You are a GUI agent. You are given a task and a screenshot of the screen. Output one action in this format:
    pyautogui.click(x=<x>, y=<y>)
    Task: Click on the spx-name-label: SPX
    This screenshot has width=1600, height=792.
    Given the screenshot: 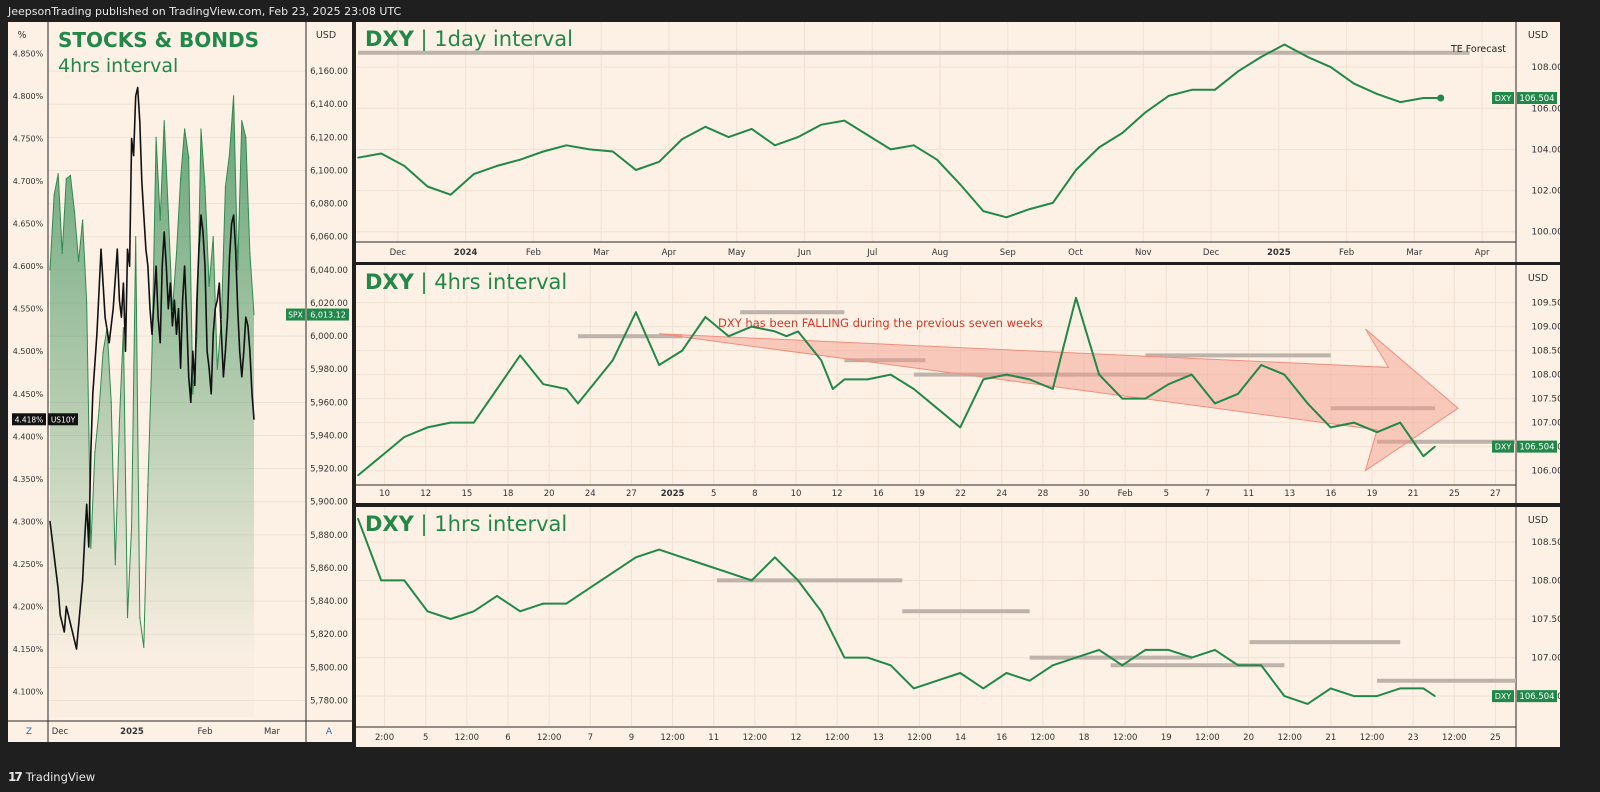 What is the action you would take?
    pyautogui.click(x=295, y=315)
    